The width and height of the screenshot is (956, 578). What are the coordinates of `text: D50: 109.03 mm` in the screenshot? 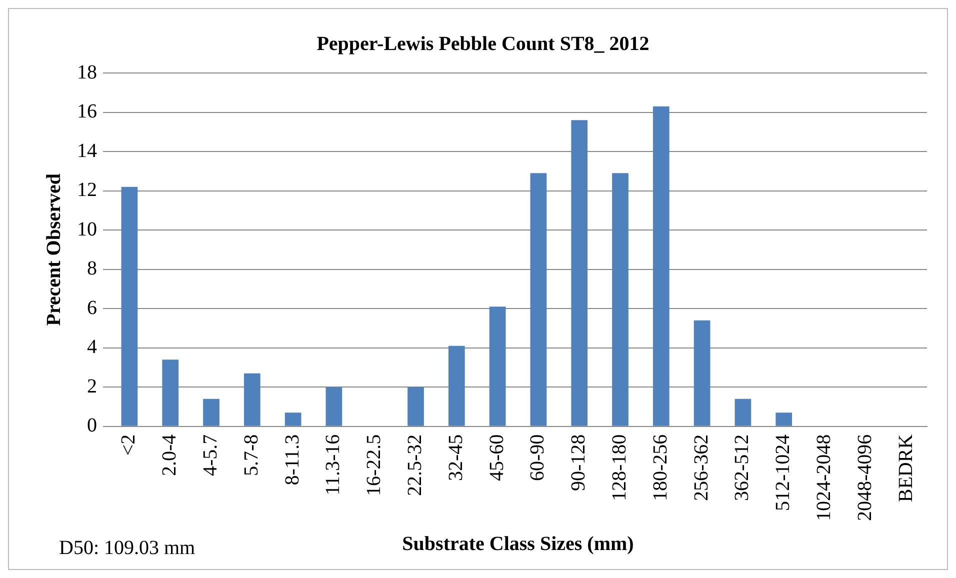 It's located at (127, 548).